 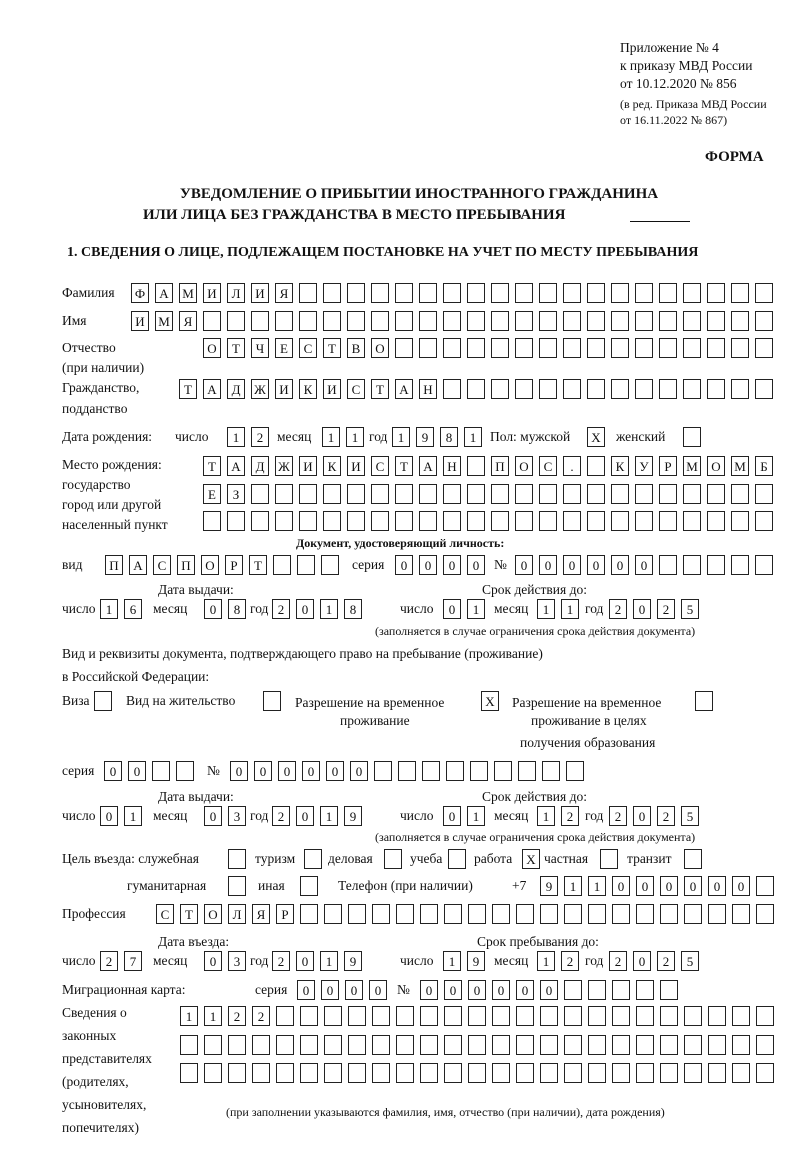 What do you see at coordinates (380, 389) in the screenshot?
I see `citizenship-cell: Т` at bounding box center [380, 389].